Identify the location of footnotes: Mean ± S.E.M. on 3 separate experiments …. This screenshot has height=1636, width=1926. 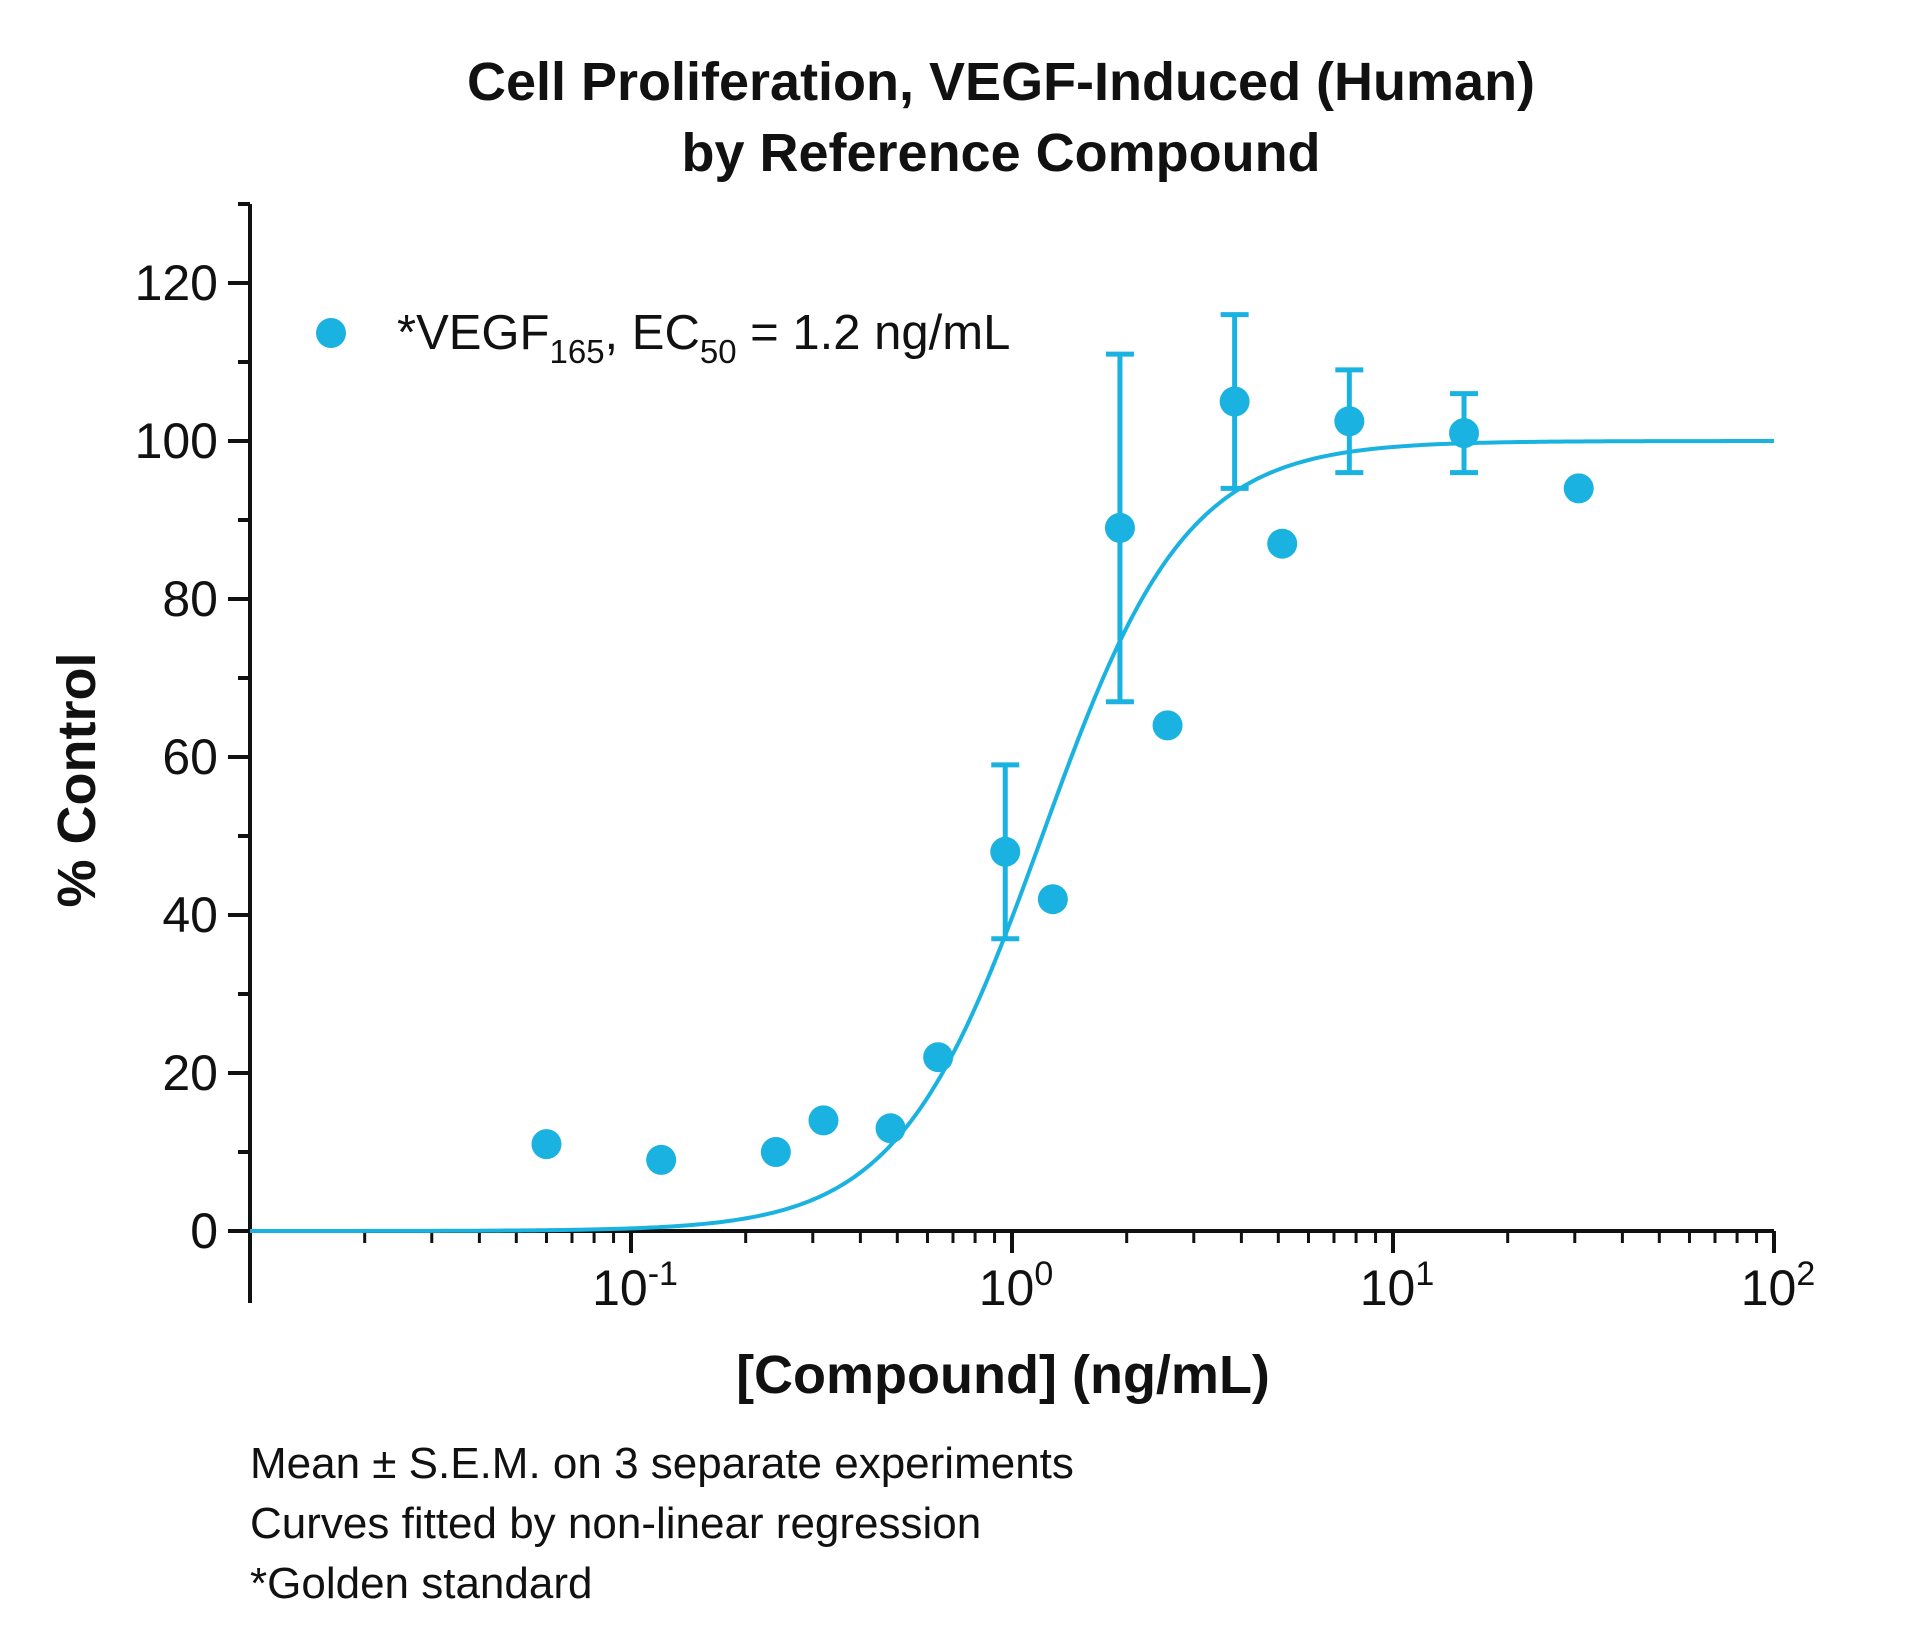
(662, 1523).